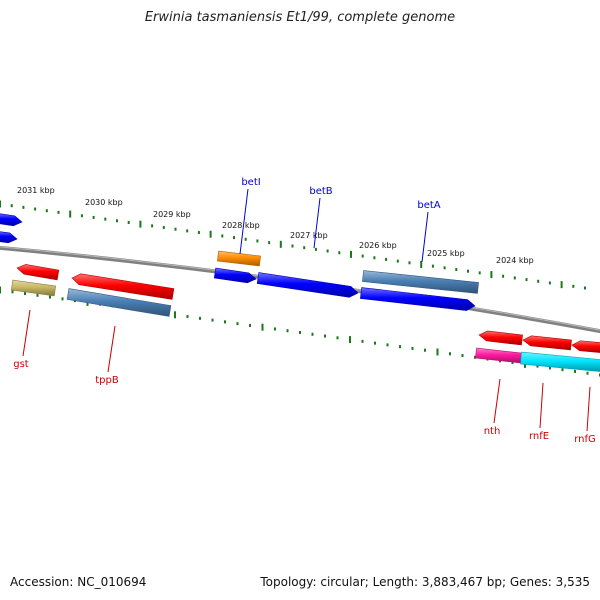  I want to click on scale-label: 2027 kbp, so click(309, 235).